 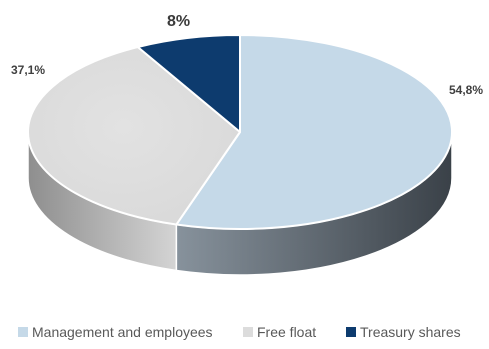 I want to click on legend-item-free-float: Free float, so click(x=279, y=332).